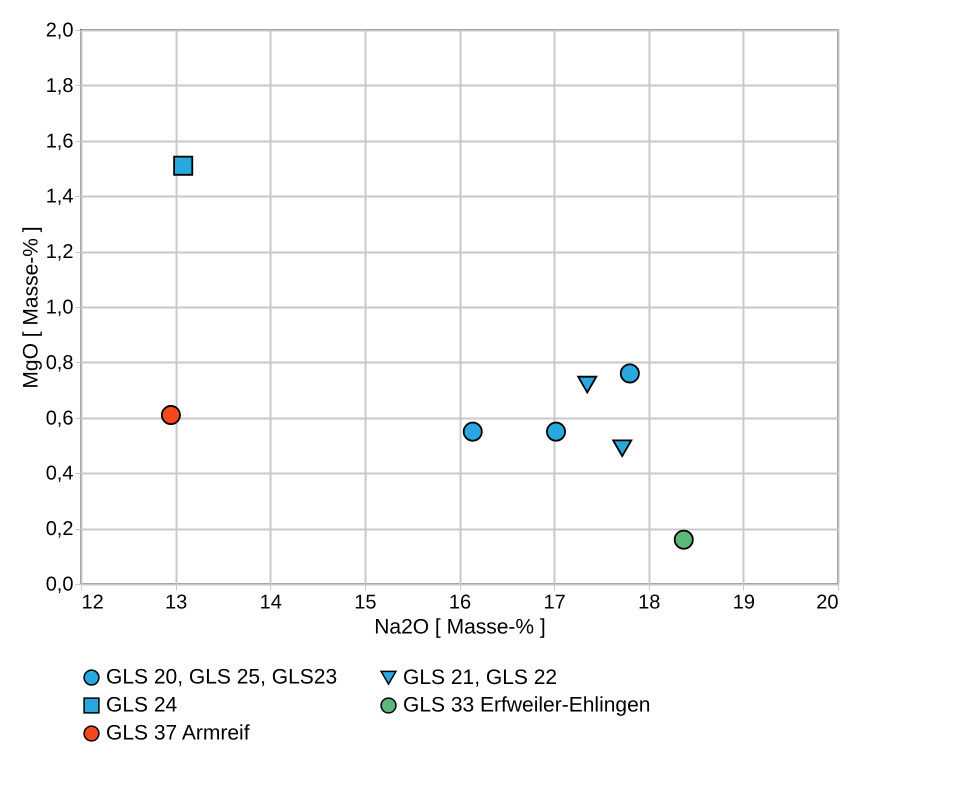 The image size is (961, 809). Describe the element at coordinates (178, 733) in the screenshot. I see `legend-label: GLS 37 Armreif` at that location.